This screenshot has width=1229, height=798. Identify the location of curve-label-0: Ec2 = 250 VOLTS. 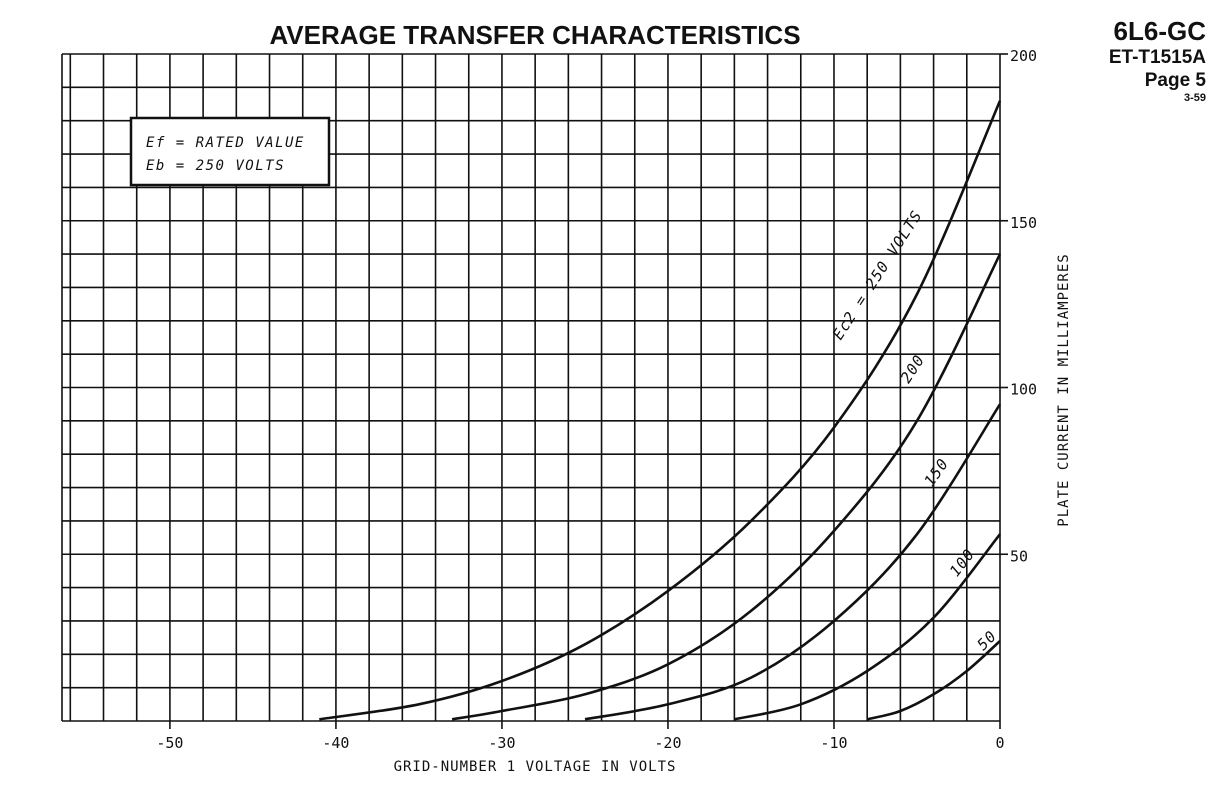
(877, 275).